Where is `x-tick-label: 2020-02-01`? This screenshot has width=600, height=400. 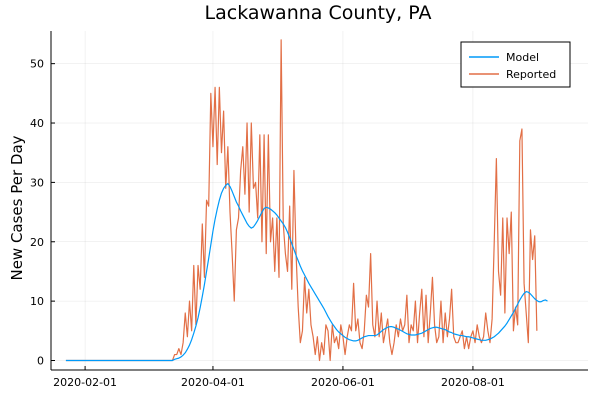
x-tick-label: 2020-02-01 is located at coordinates (85, 382).